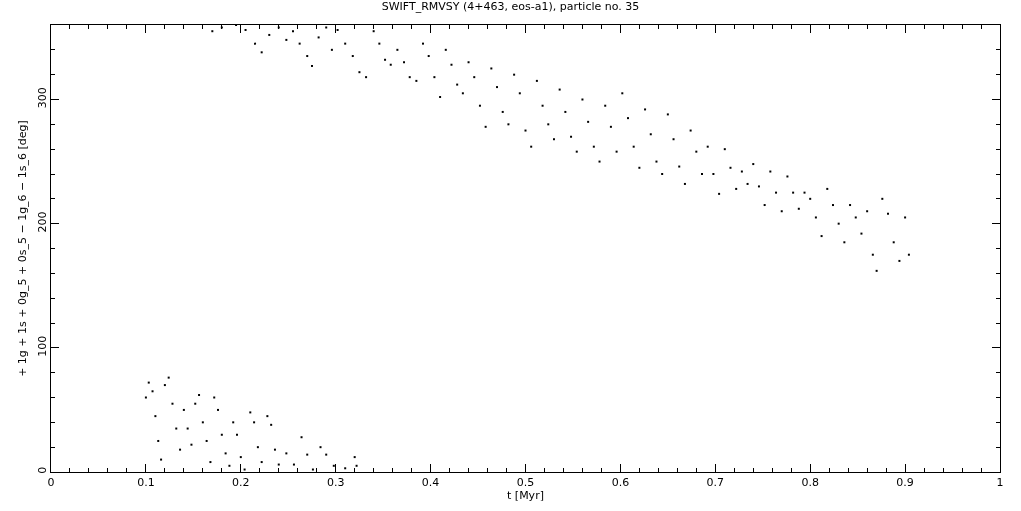 The width and height of the screenshot is (1021, 511). What do you see at coordinates (525, 496) in the screenshot?
I see `x-axis-title: t [Myr]` at bounding box center [525, 496].